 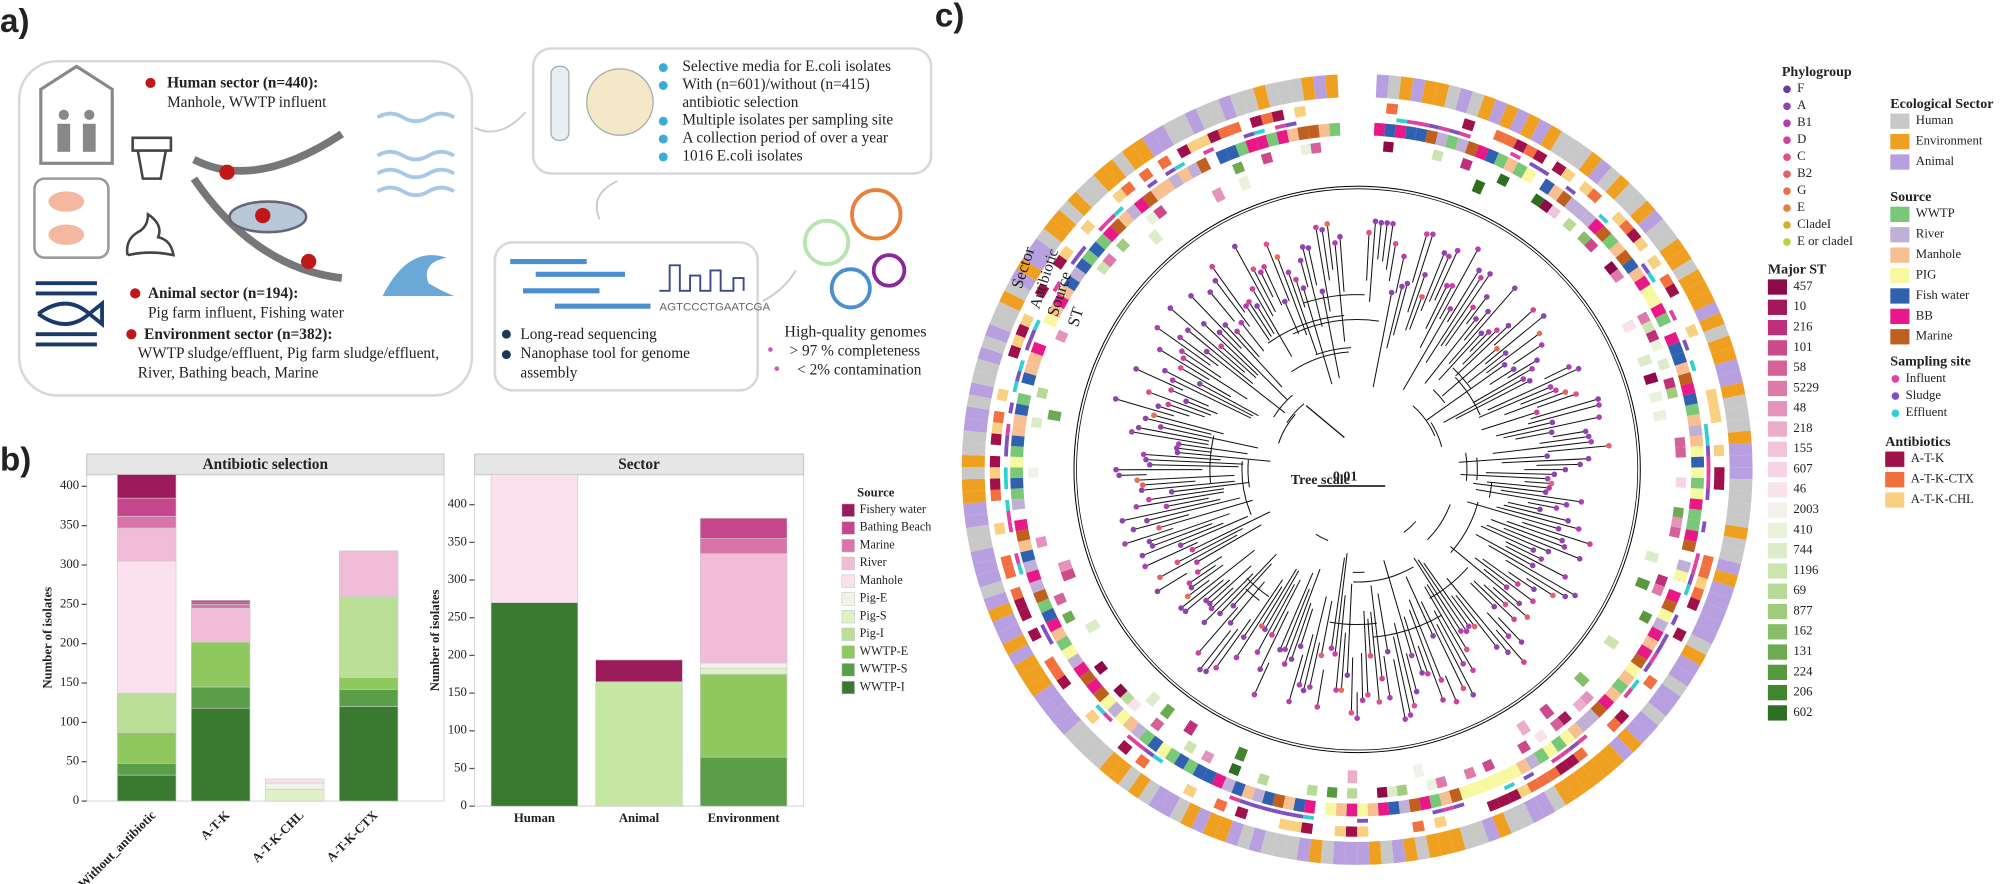 What do you see at coordinates (1802, 712) in the screenshot?
I see `legend-label: 602` at bounding box center [1802, 712].